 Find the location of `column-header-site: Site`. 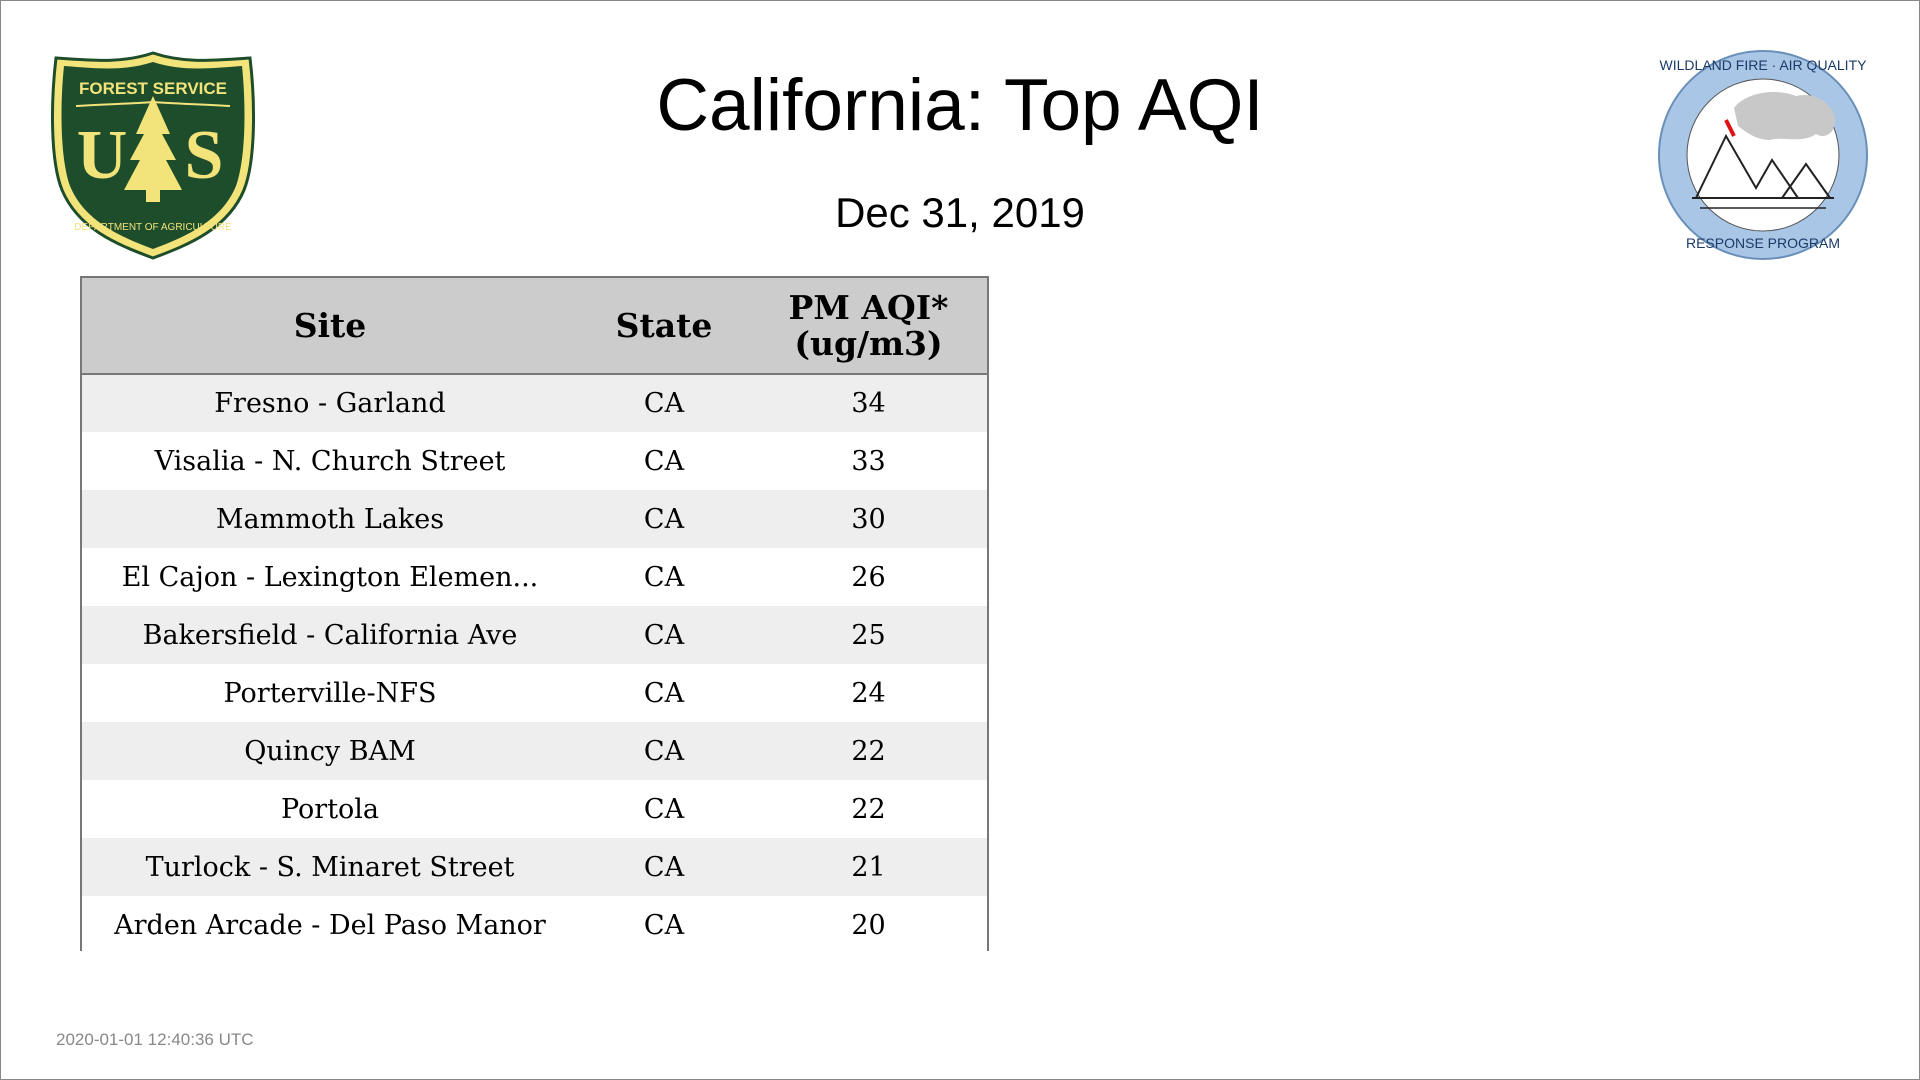

column-header-site: Site is located at coordinates (330, 326).